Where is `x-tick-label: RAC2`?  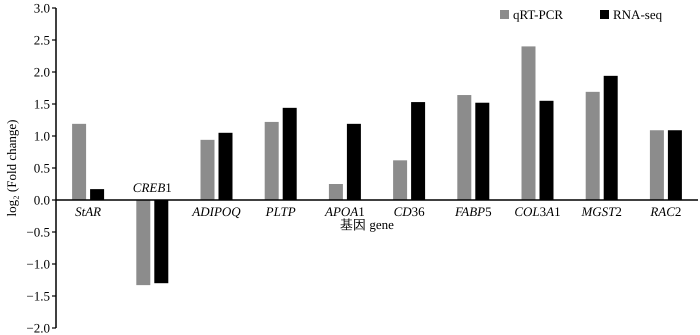
x-tick-label: RAC2 is located at coordinates (665, 211).